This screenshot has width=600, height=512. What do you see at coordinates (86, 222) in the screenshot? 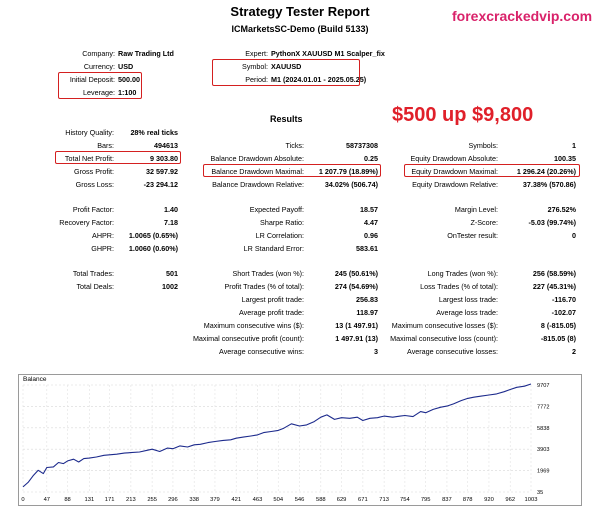
I see `recovery-factor-label: Recovery Factor:` at bounding box center [86, 222].